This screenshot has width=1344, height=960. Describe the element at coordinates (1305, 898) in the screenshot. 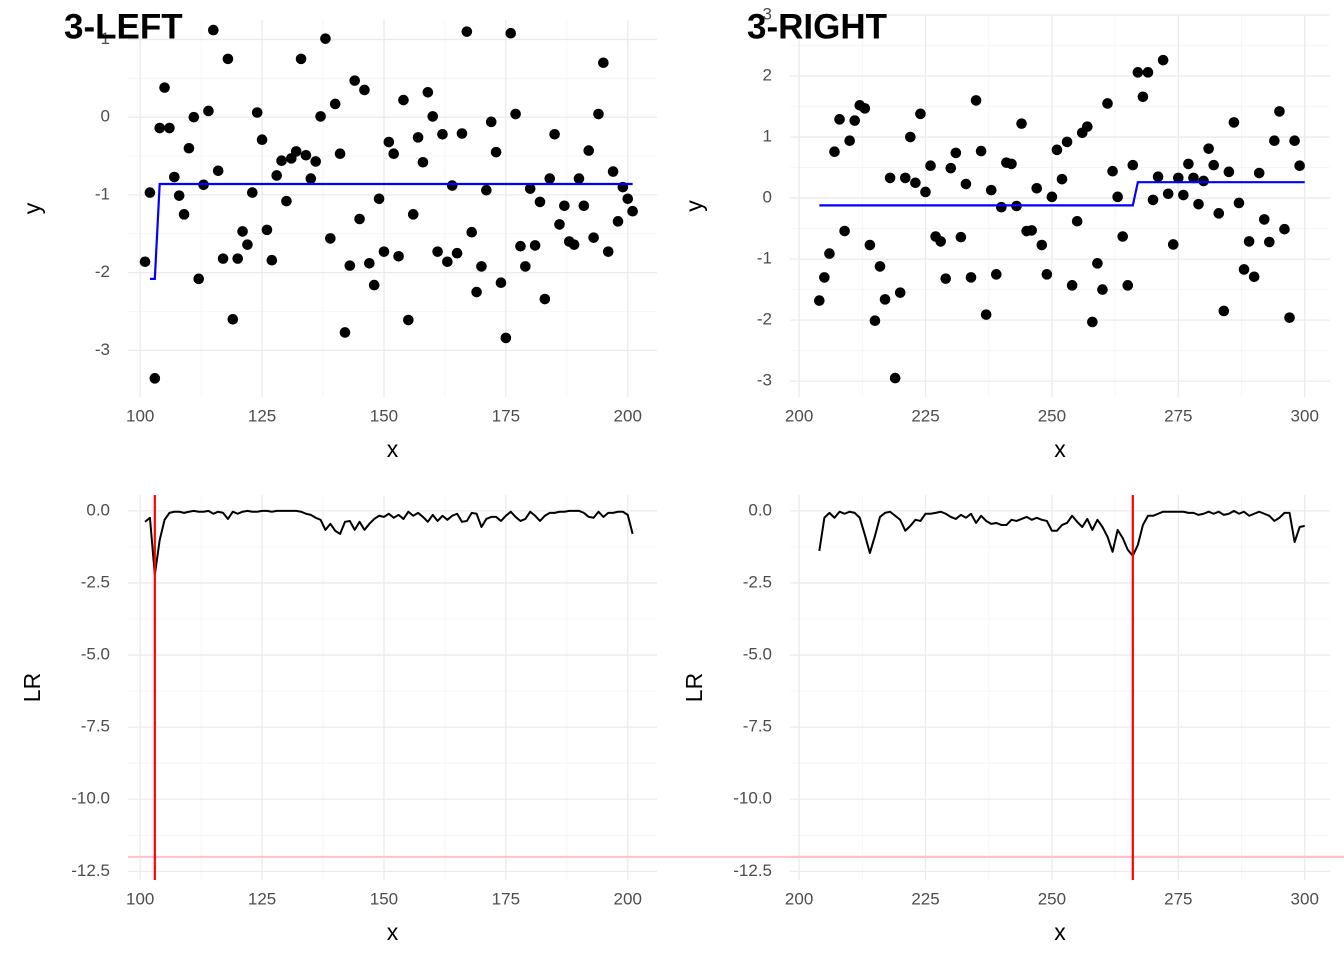

I see `x-tick-label: 300` at that location.